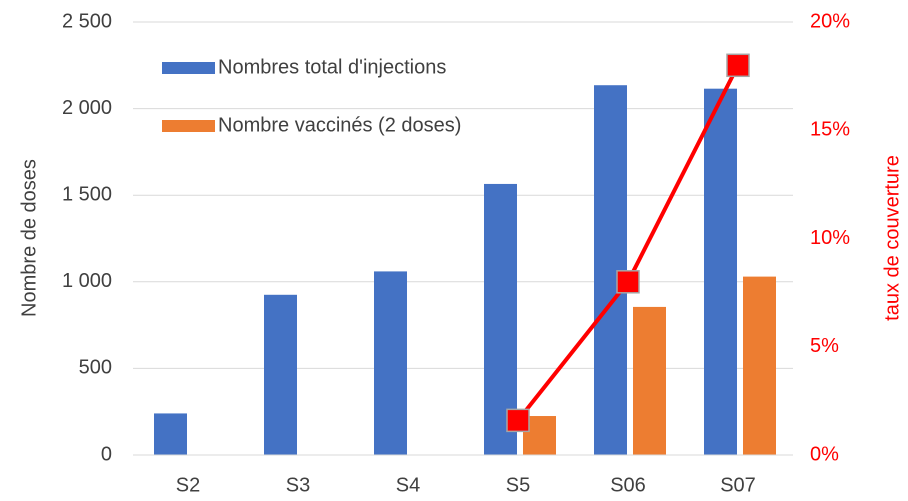  I want to click on y-axis-title: Nombre de doses, so click(29, 238).